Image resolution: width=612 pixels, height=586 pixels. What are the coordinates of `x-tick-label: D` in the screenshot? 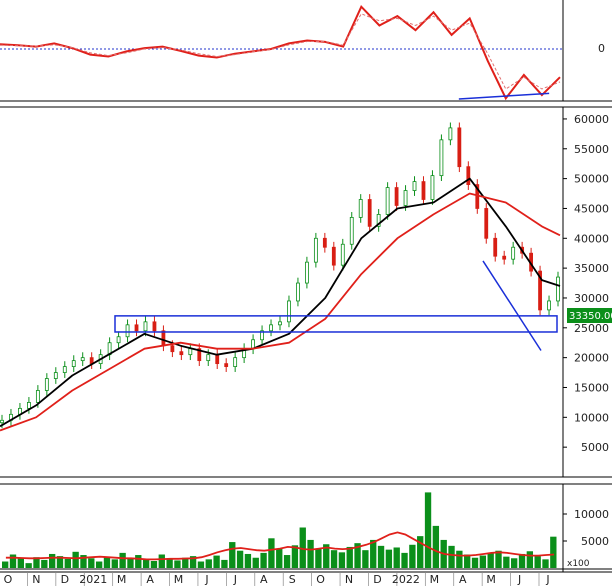 It's located at (65, 579).